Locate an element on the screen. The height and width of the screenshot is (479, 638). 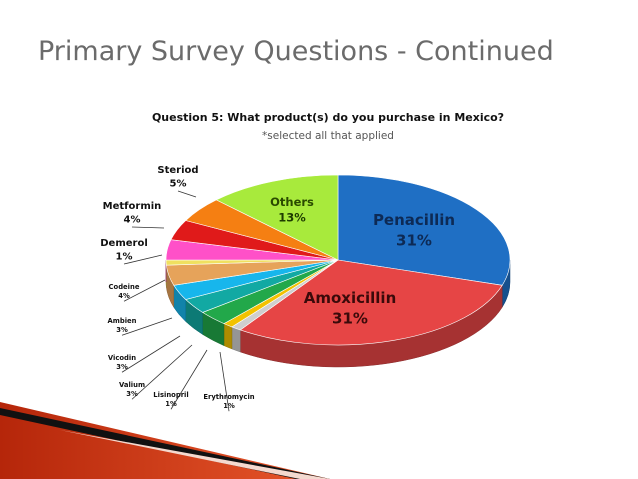
pie-slice-amoxicillin is located at coordinates (371, 302).